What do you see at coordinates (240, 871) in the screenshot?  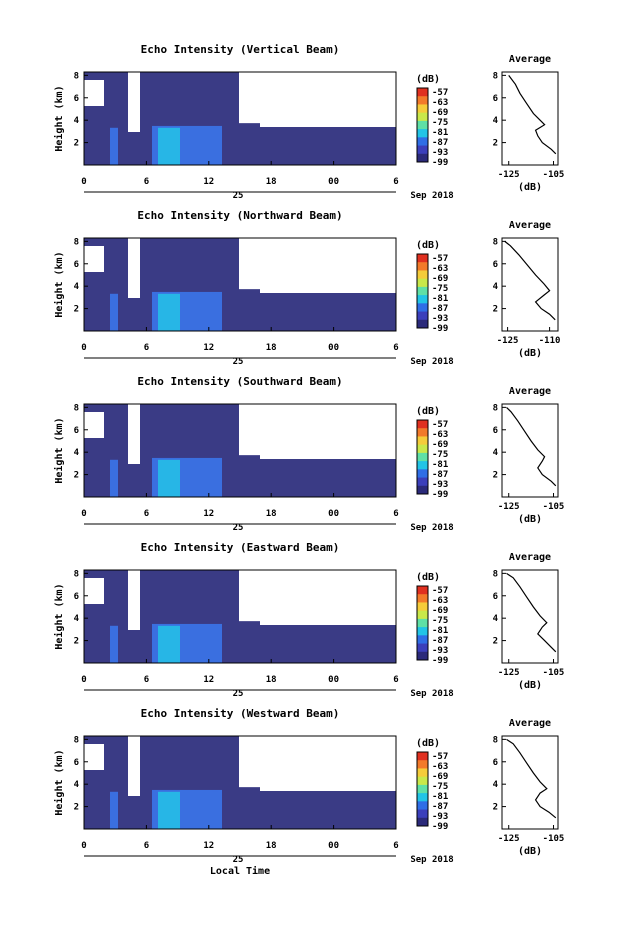 I see `x-axis-label: Local Time` at bounding box center [240, 871].